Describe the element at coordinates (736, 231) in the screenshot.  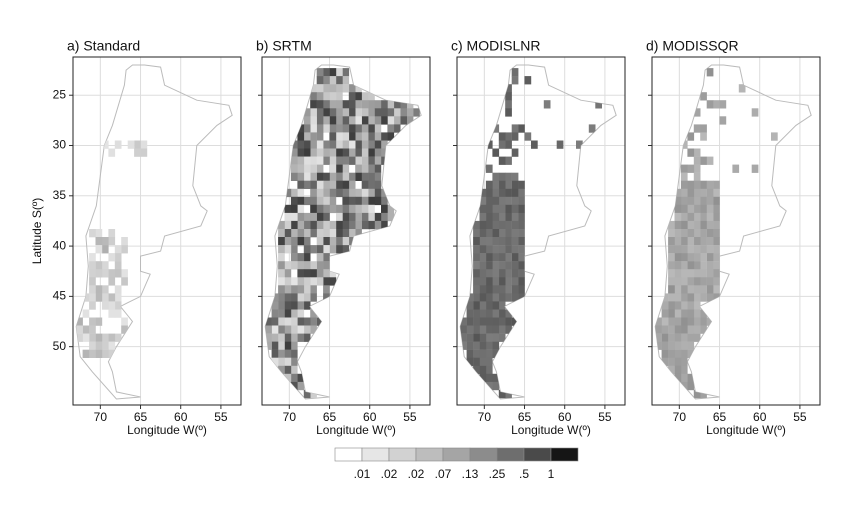
I see `panel-frame` at that location.